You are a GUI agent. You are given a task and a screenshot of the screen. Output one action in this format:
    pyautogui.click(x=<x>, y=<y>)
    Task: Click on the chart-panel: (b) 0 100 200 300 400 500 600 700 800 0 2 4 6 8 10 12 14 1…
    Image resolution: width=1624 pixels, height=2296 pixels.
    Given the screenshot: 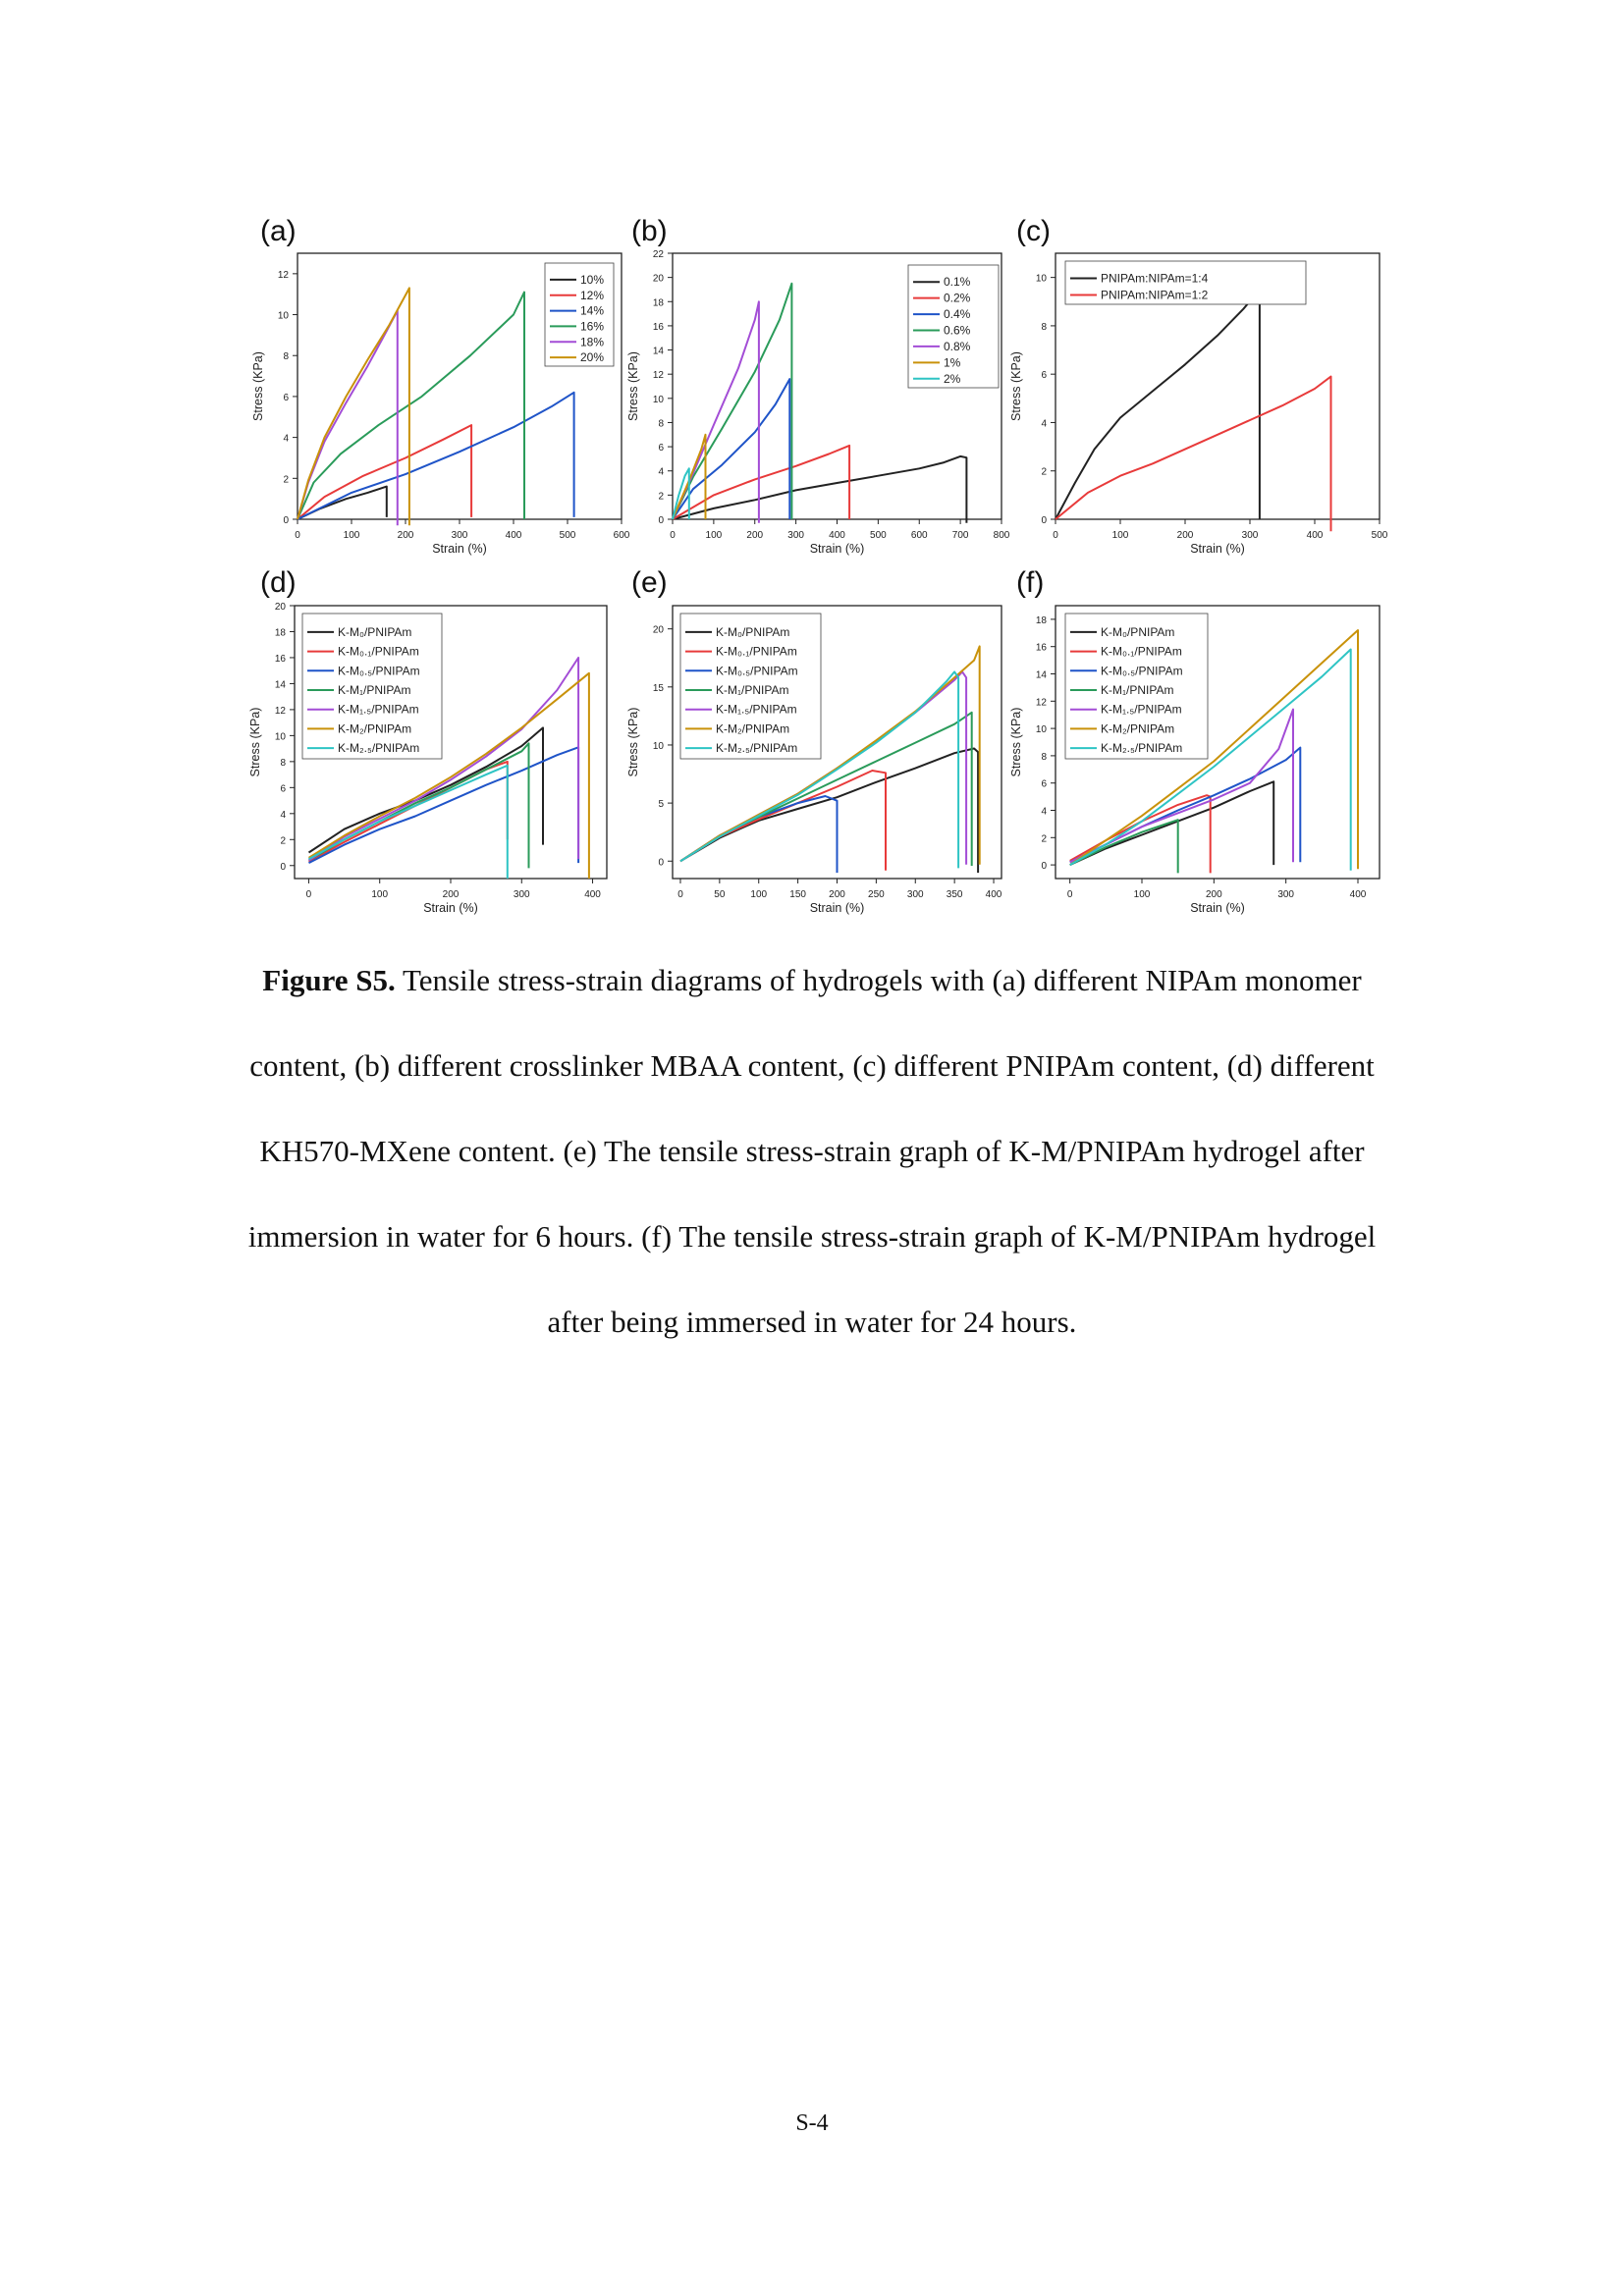 What is the action you would take?
    pyautogui.click(x=818, y=385)
    